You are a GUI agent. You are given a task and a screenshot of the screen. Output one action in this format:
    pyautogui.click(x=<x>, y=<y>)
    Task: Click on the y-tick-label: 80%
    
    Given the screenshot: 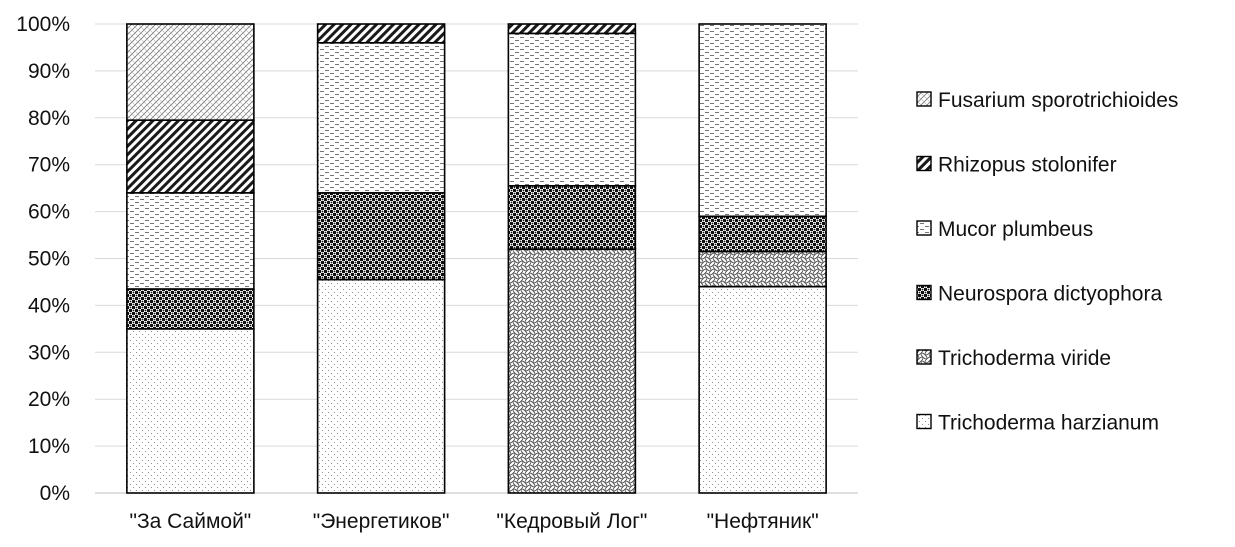 What is the action you would take?
    pyautogui.click(x=49, y=118)
    